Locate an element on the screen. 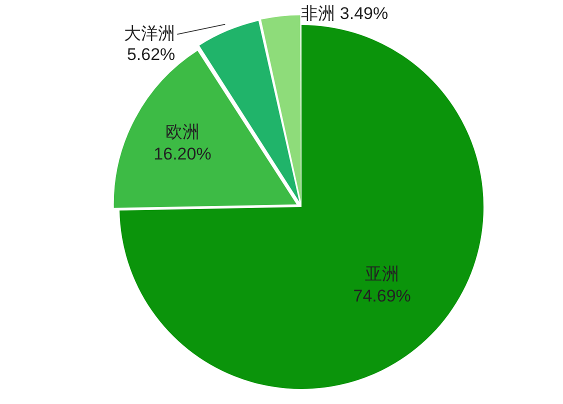  data-label: 5.62% is located at coordinates (151, 54).